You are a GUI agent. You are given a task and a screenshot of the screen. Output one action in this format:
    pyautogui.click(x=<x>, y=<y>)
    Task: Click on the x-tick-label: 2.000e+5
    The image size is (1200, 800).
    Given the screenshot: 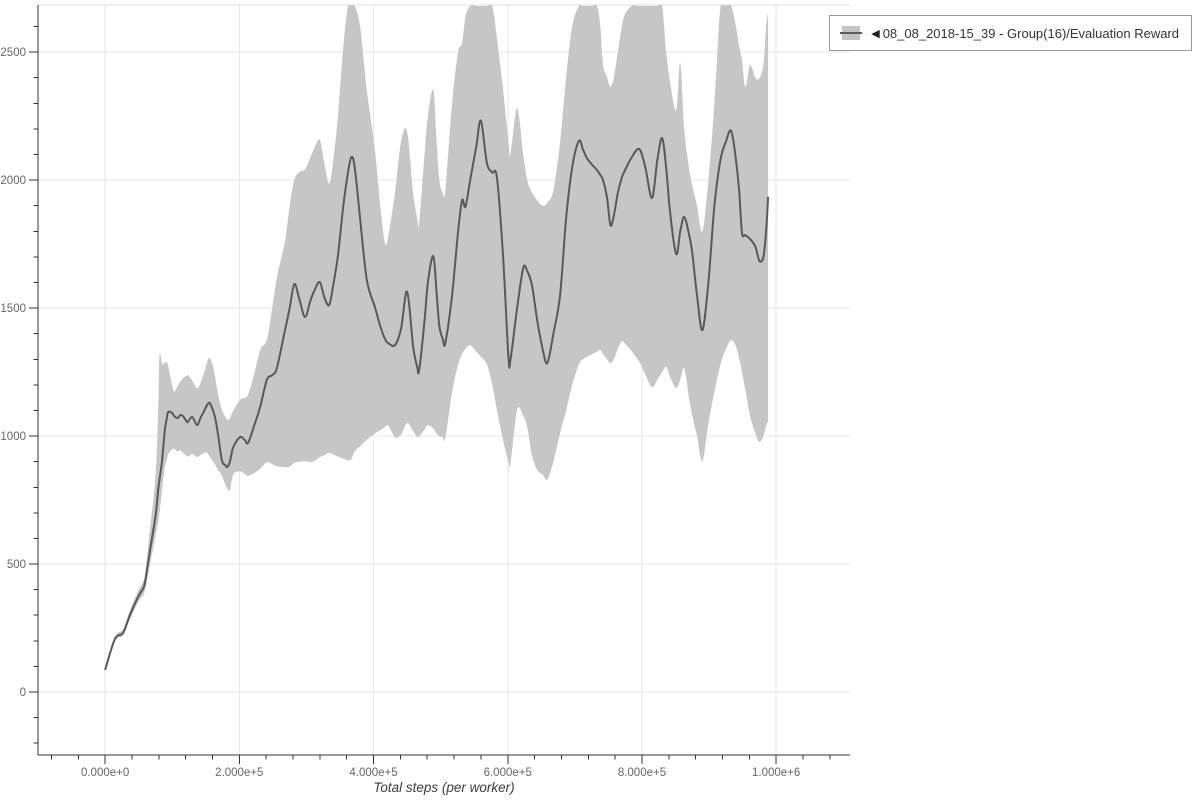 What is the action you would take?
    pyautogui.click(x=239, y=773)
    